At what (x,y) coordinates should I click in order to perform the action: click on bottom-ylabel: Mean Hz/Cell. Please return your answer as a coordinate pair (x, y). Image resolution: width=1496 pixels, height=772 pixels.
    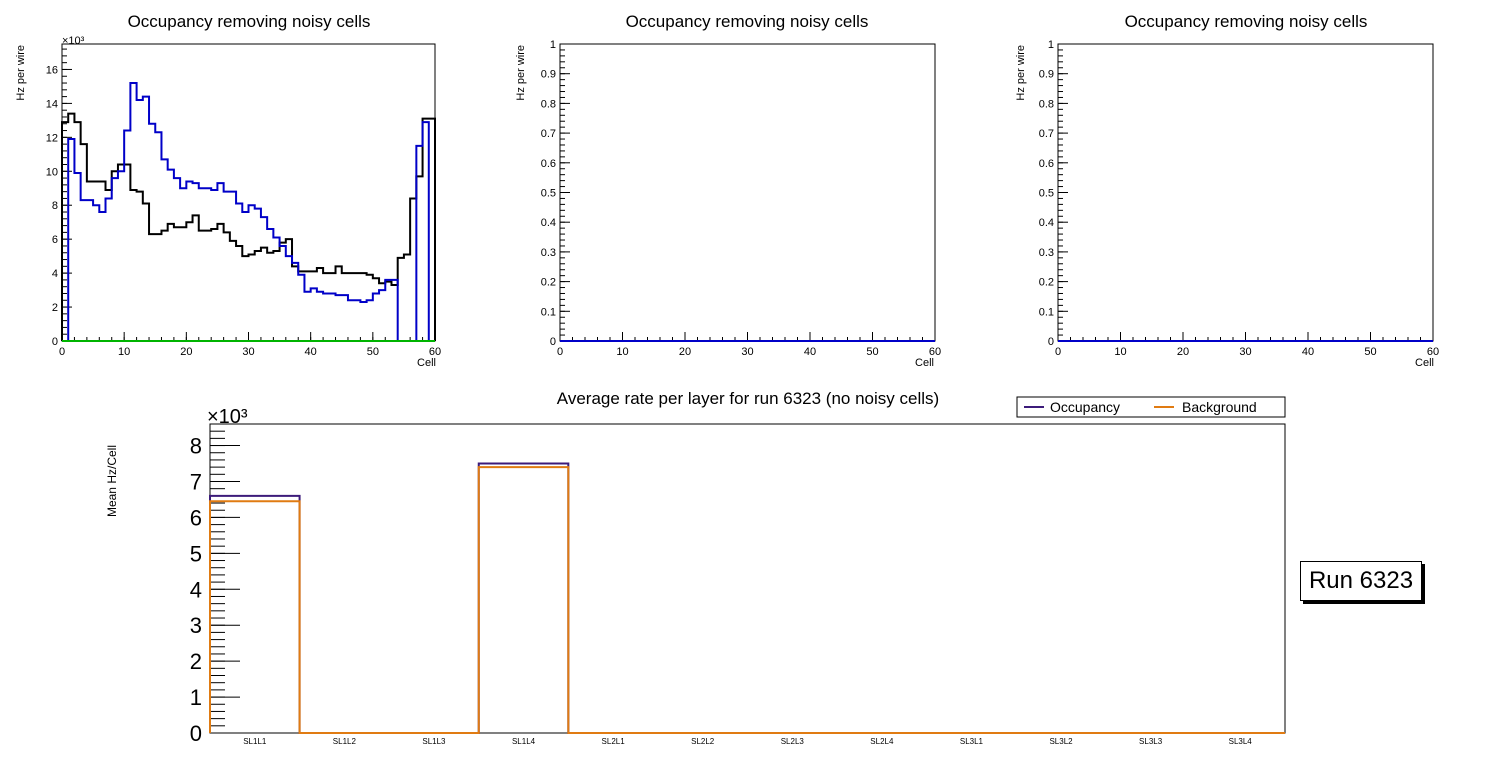
    Looking at the image, I should click on (112, 481).